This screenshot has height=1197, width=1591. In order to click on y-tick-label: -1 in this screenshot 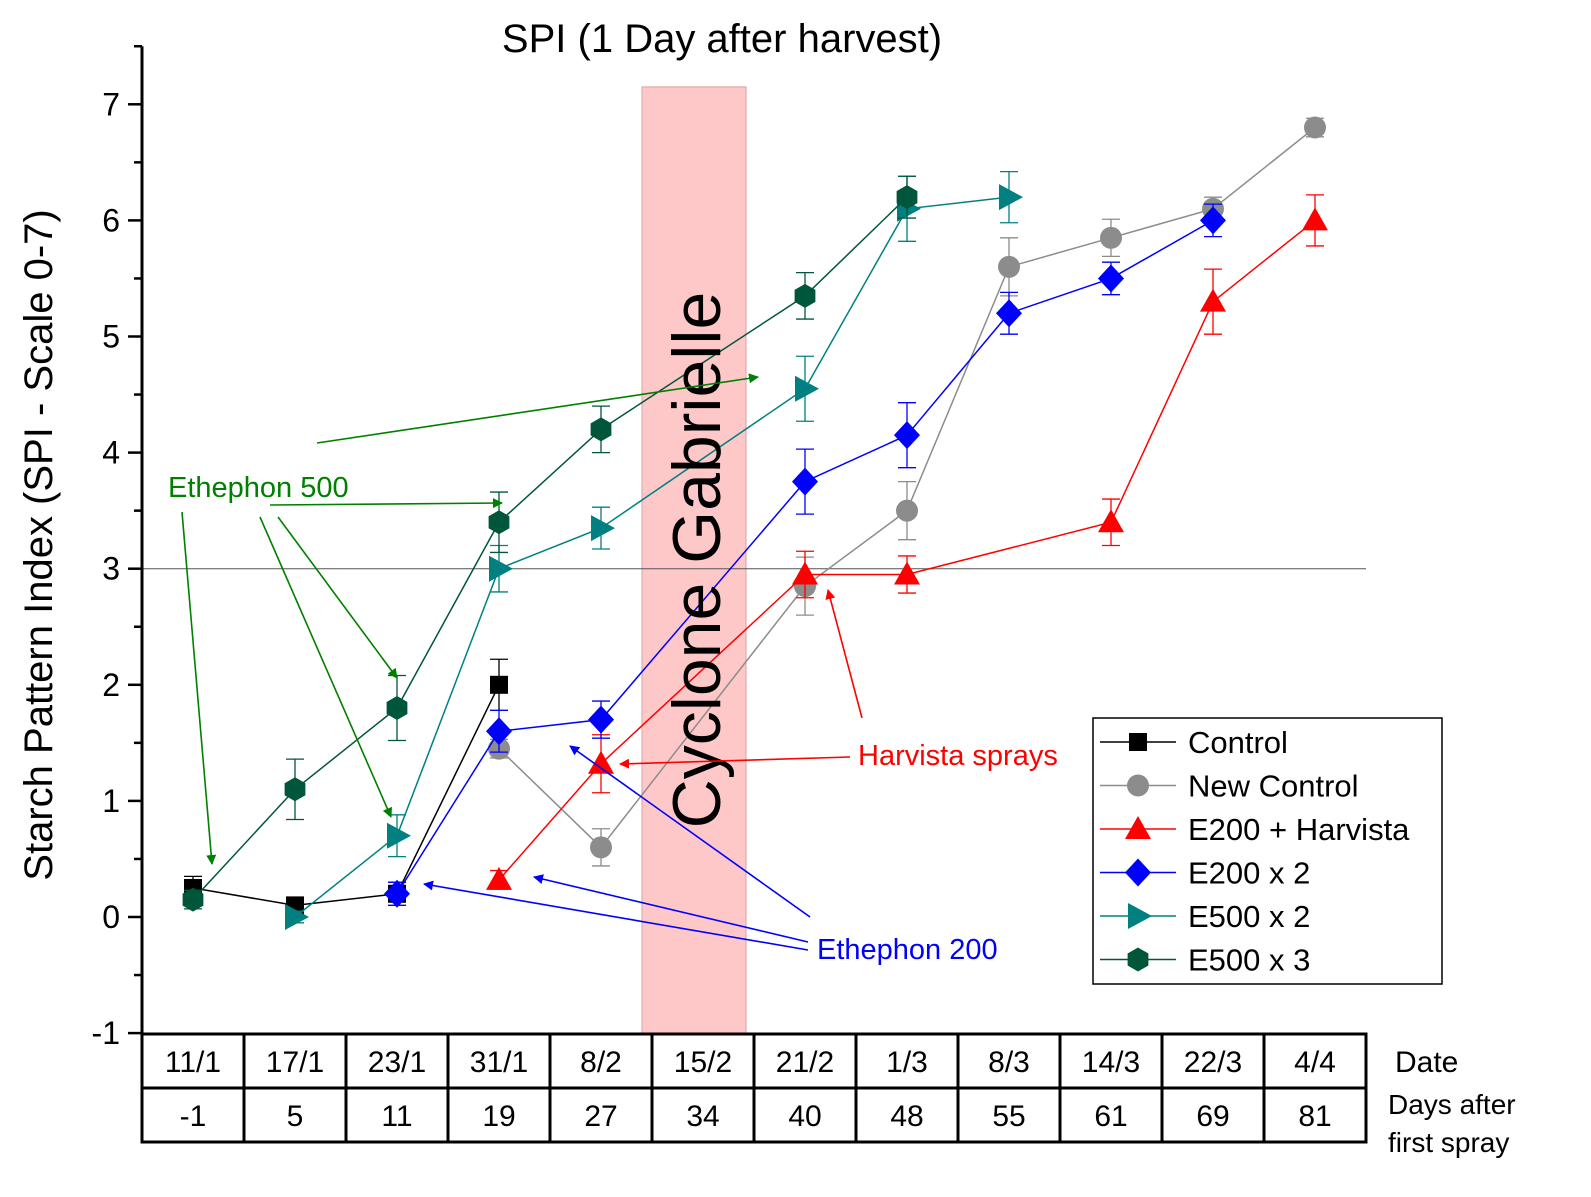, I will do `click(106, 1033)`.